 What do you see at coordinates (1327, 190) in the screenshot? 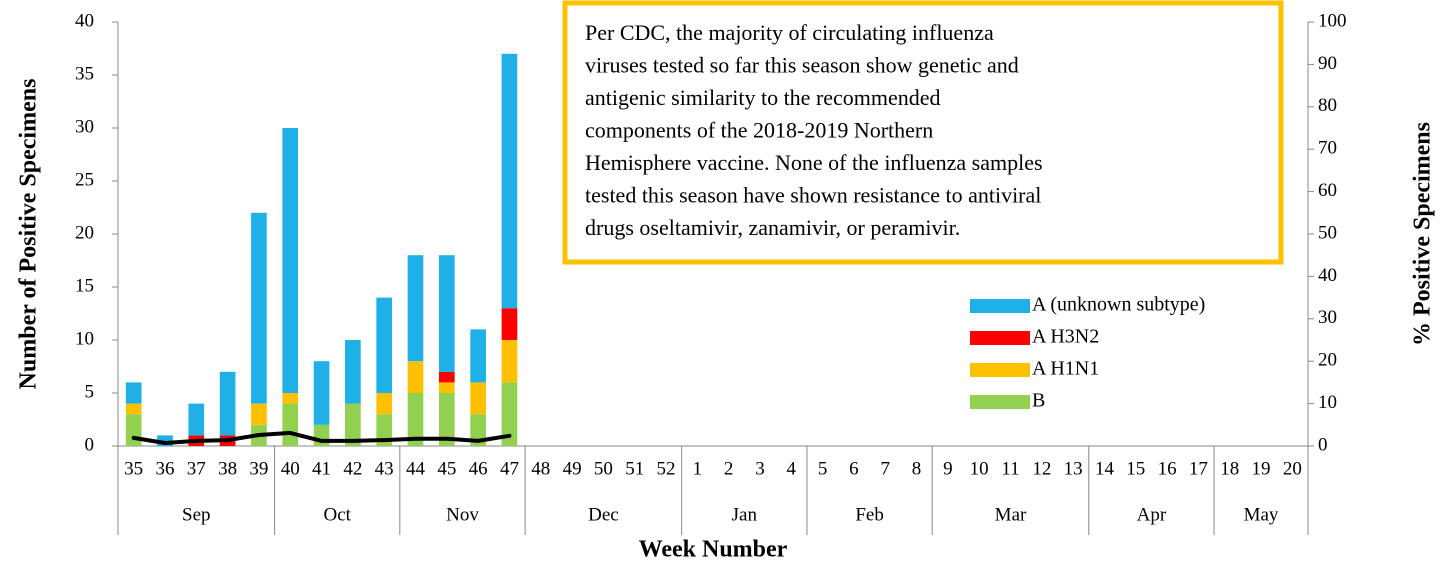
I see `y2-tick-label: 60` at bounding box center [1327, 190].